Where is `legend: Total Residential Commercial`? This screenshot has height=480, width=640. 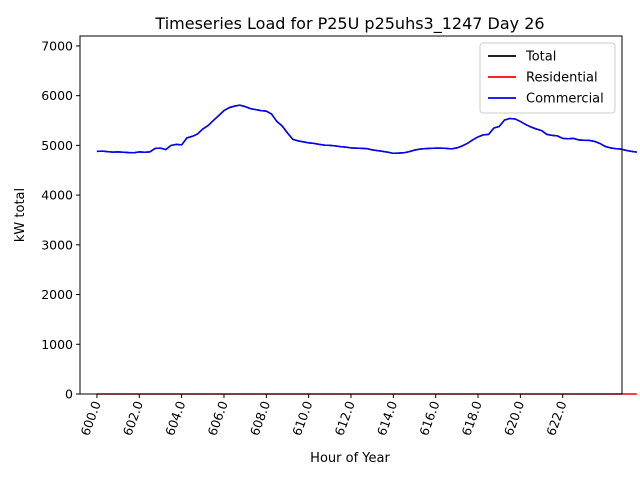
legend: Total Residential Commercial is located at coordinates (547, 78).